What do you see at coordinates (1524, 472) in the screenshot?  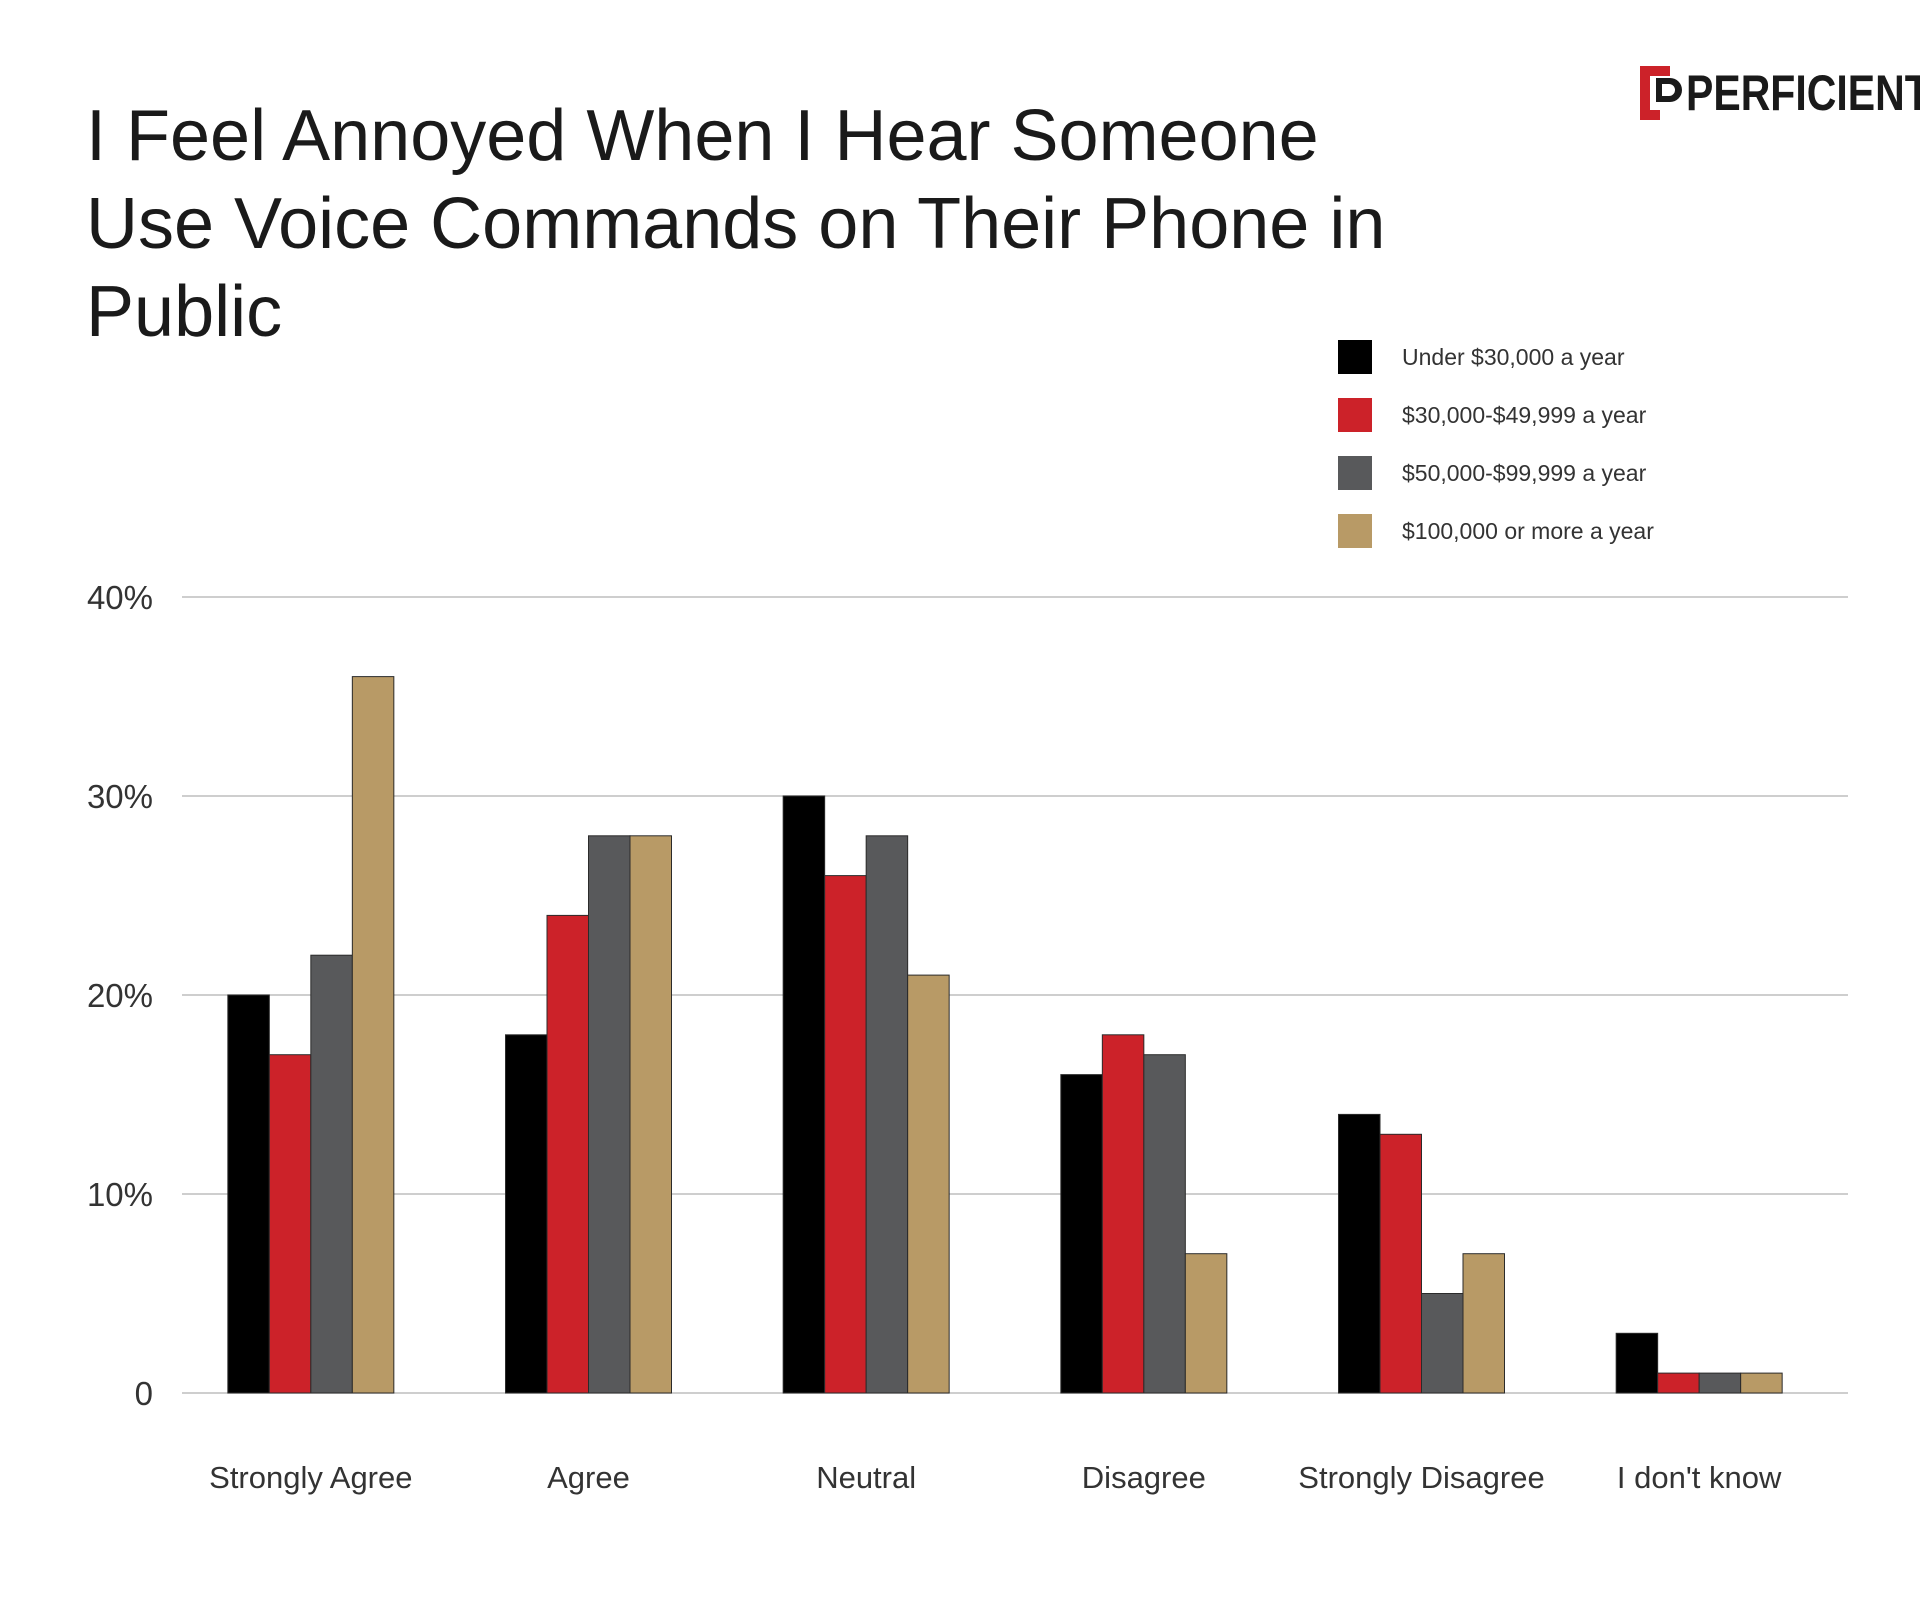 I see `legend-label: $50,000-$99,999 a year` at bounding box center [1524, 472].